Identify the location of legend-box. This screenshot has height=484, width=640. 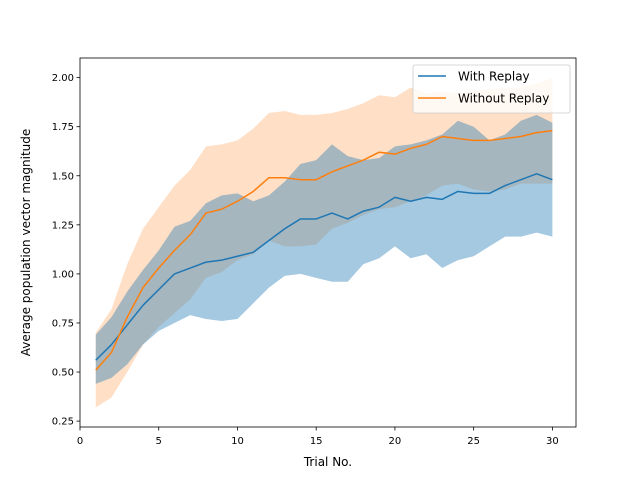
(491, 89).